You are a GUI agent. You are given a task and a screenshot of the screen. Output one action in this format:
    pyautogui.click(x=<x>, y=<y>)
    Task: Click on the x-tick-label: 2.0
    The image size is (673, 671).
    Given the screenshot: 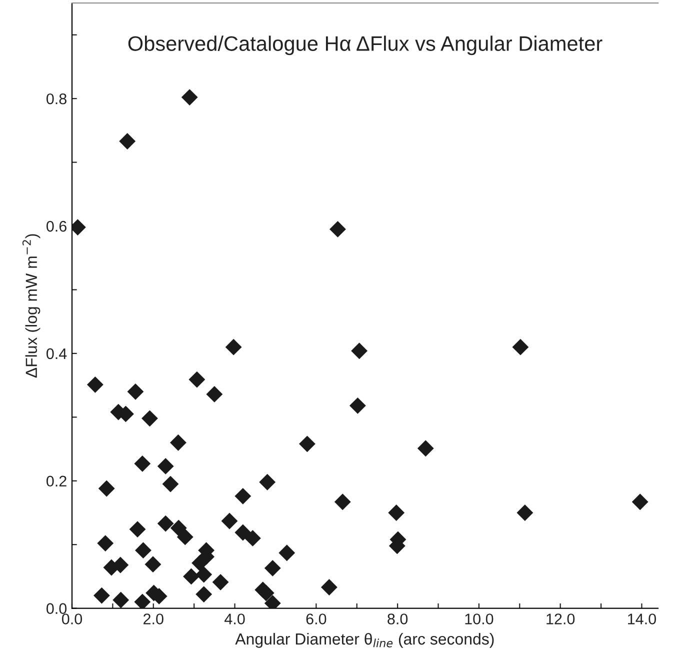 What is the action you would take?
    pyautogui.click(x=154, y=619)
    